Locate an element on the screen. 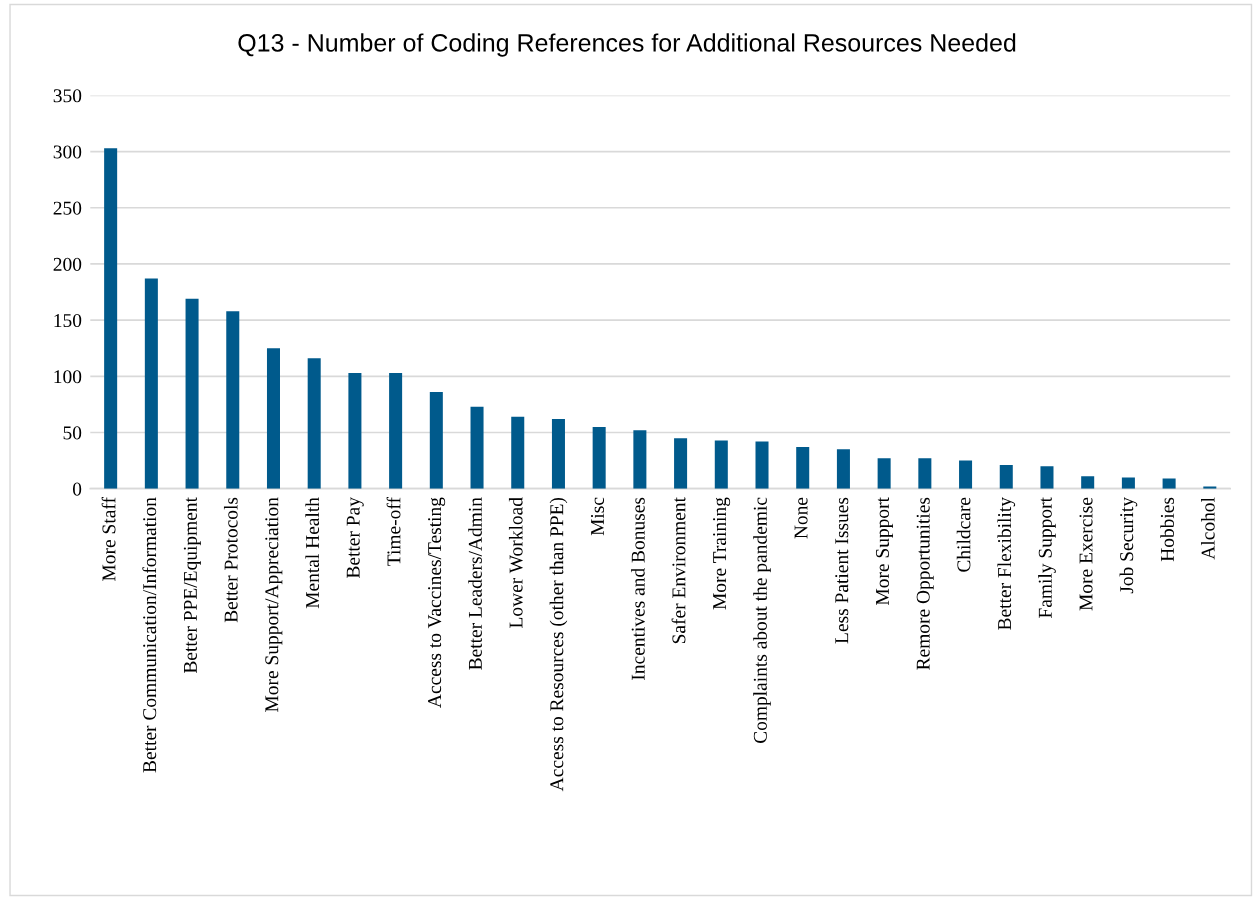 The height and width of the screenshot is (900, 1254). y-tick-label: 150 is located at coordinates (68, 320).